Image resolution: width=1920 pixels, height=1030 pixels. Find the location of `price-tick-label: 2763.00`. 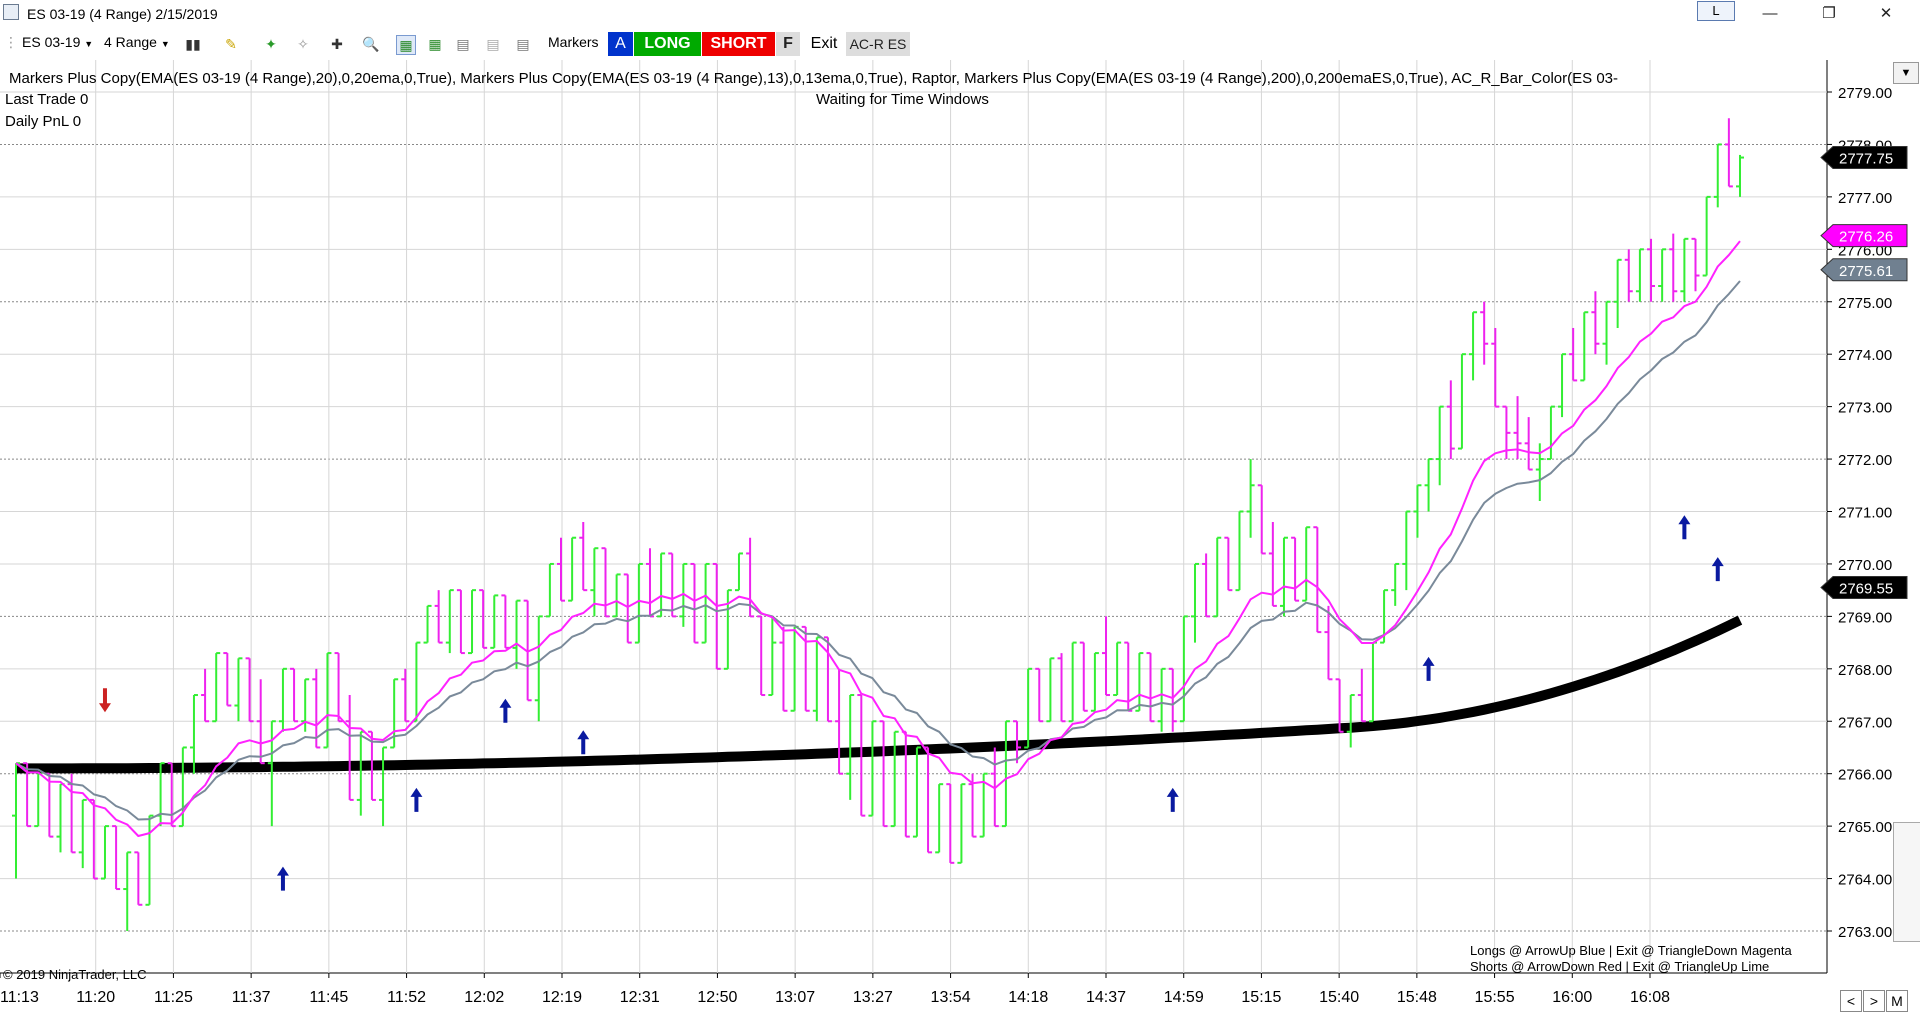

price-tick-label: 2763.00 is located at coordinates (1865, 932).